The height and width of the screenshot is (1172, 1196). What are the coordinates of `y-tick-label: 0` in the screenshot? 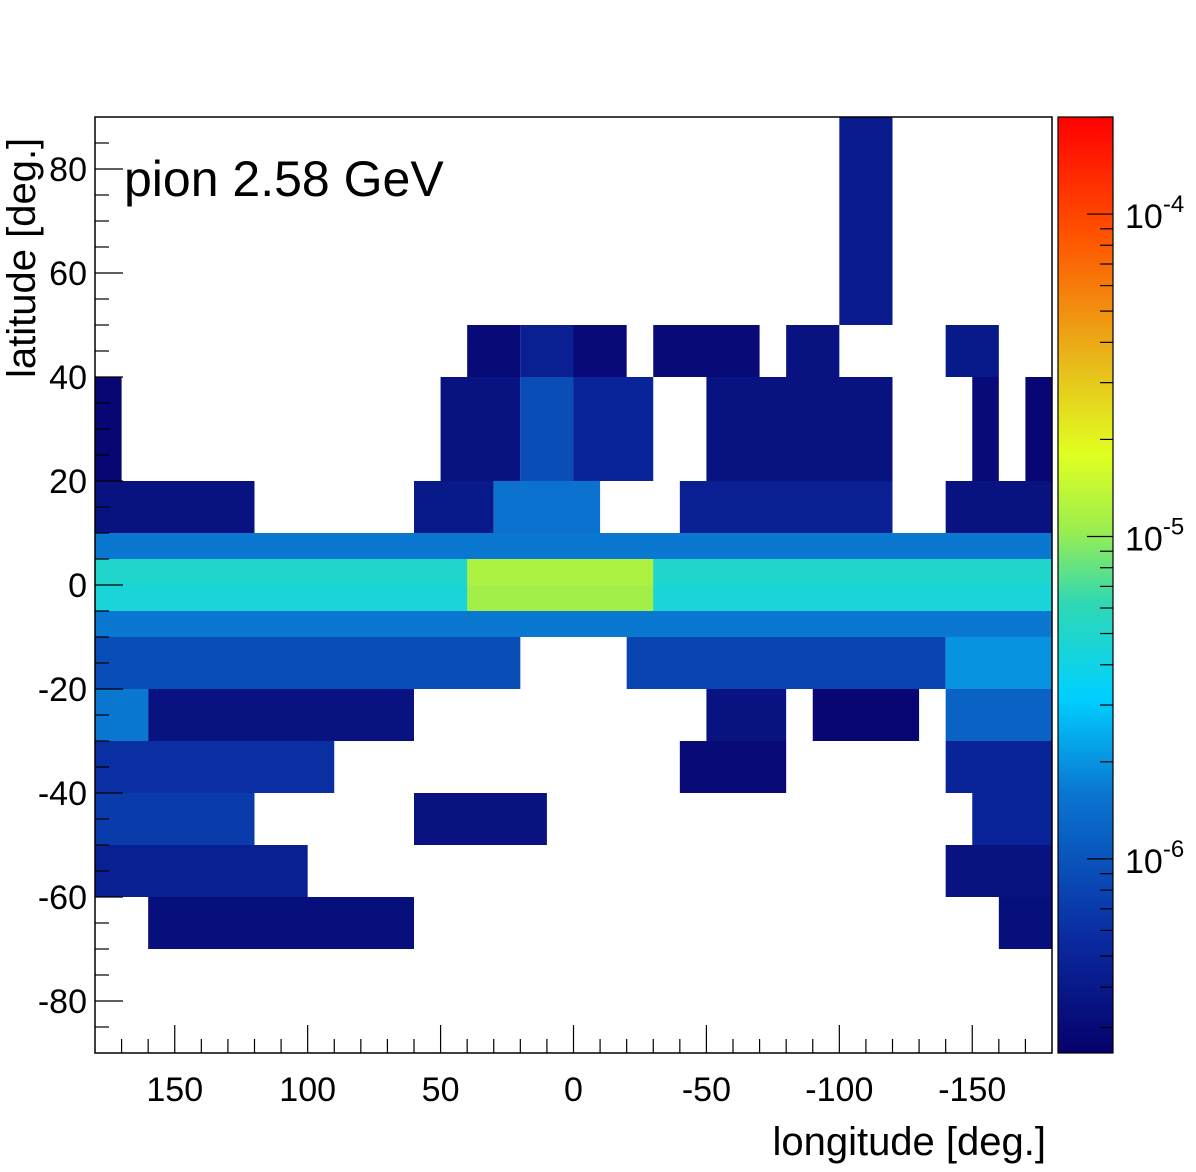 It's located at (77, 586).